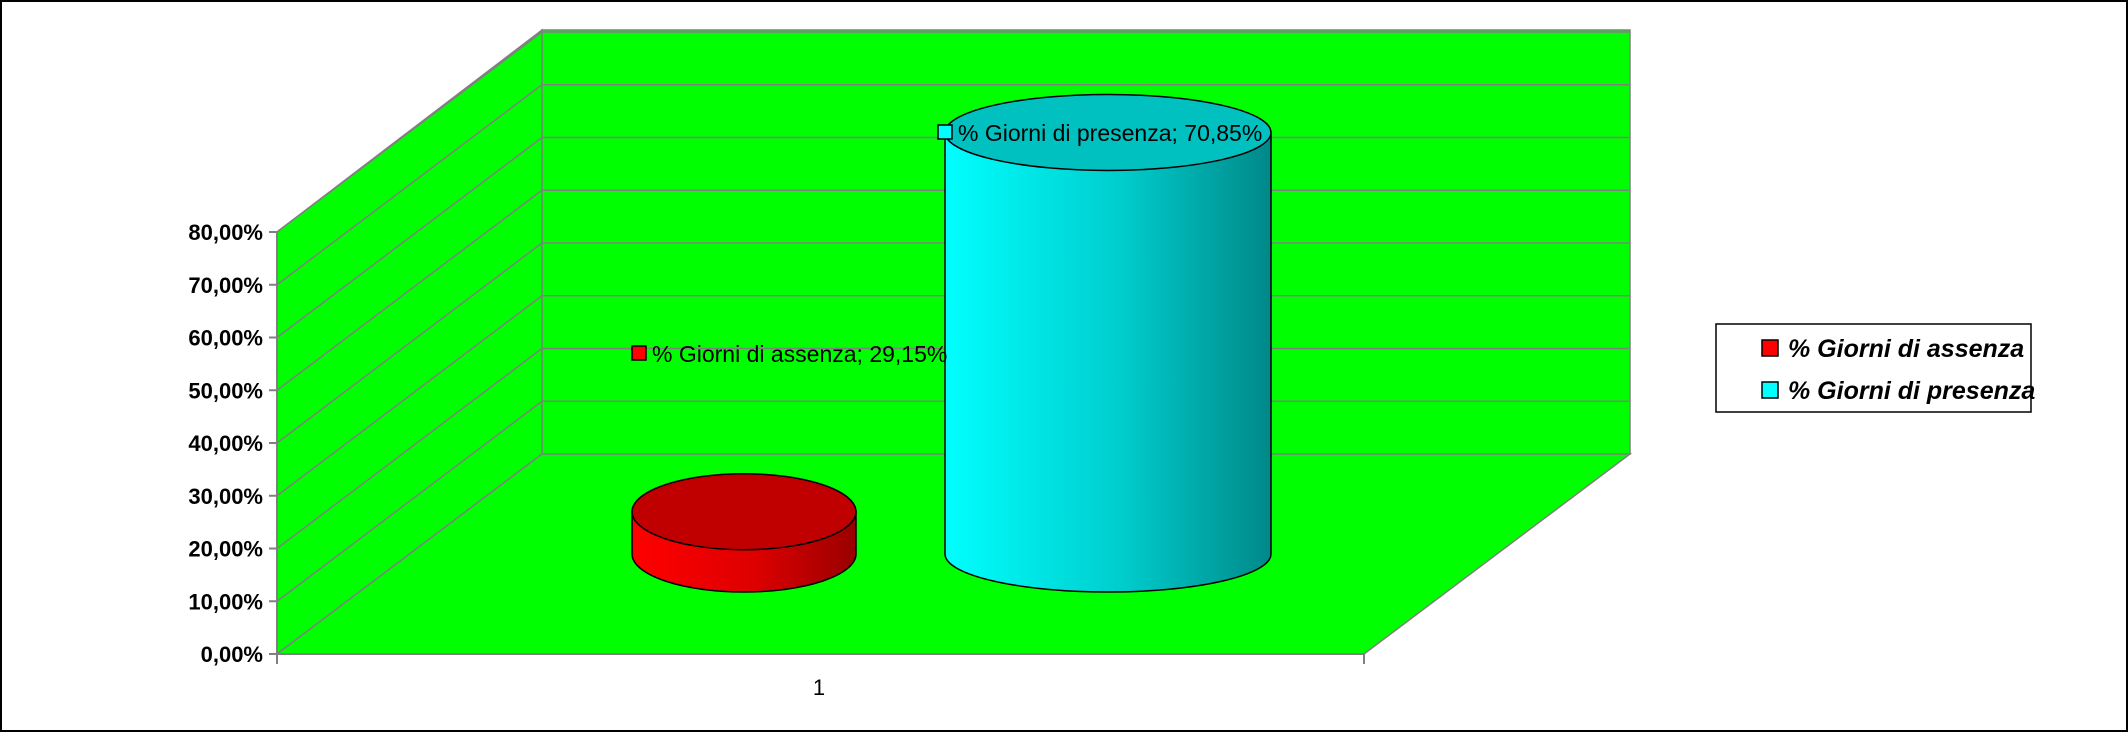  What do you see at coordinates (232, 654) in the screenshot?
I see `y-tick-label: 0,00%` at bounding box center [232, 654].